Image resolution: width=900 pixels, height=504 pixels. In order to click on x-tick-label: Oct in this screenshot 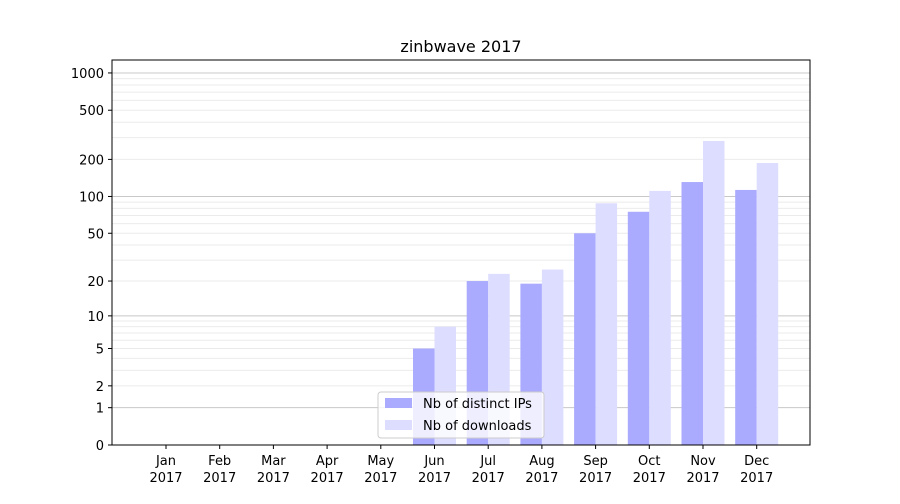, I will do `click(649, 461)`.